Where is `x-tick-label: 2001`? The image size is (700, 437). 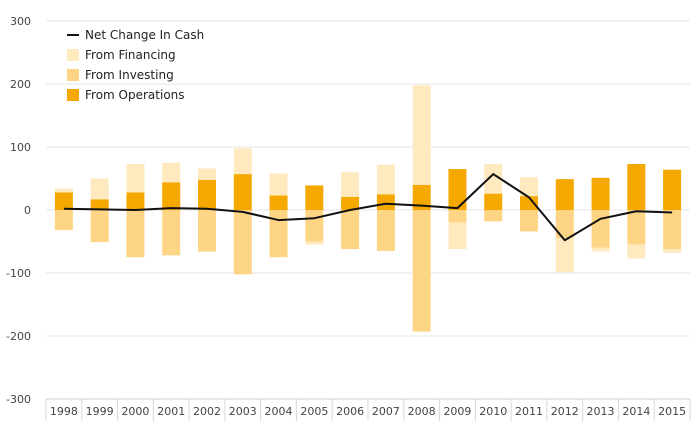
x-tick-label: 2001 is located at coordinates (171, 411).